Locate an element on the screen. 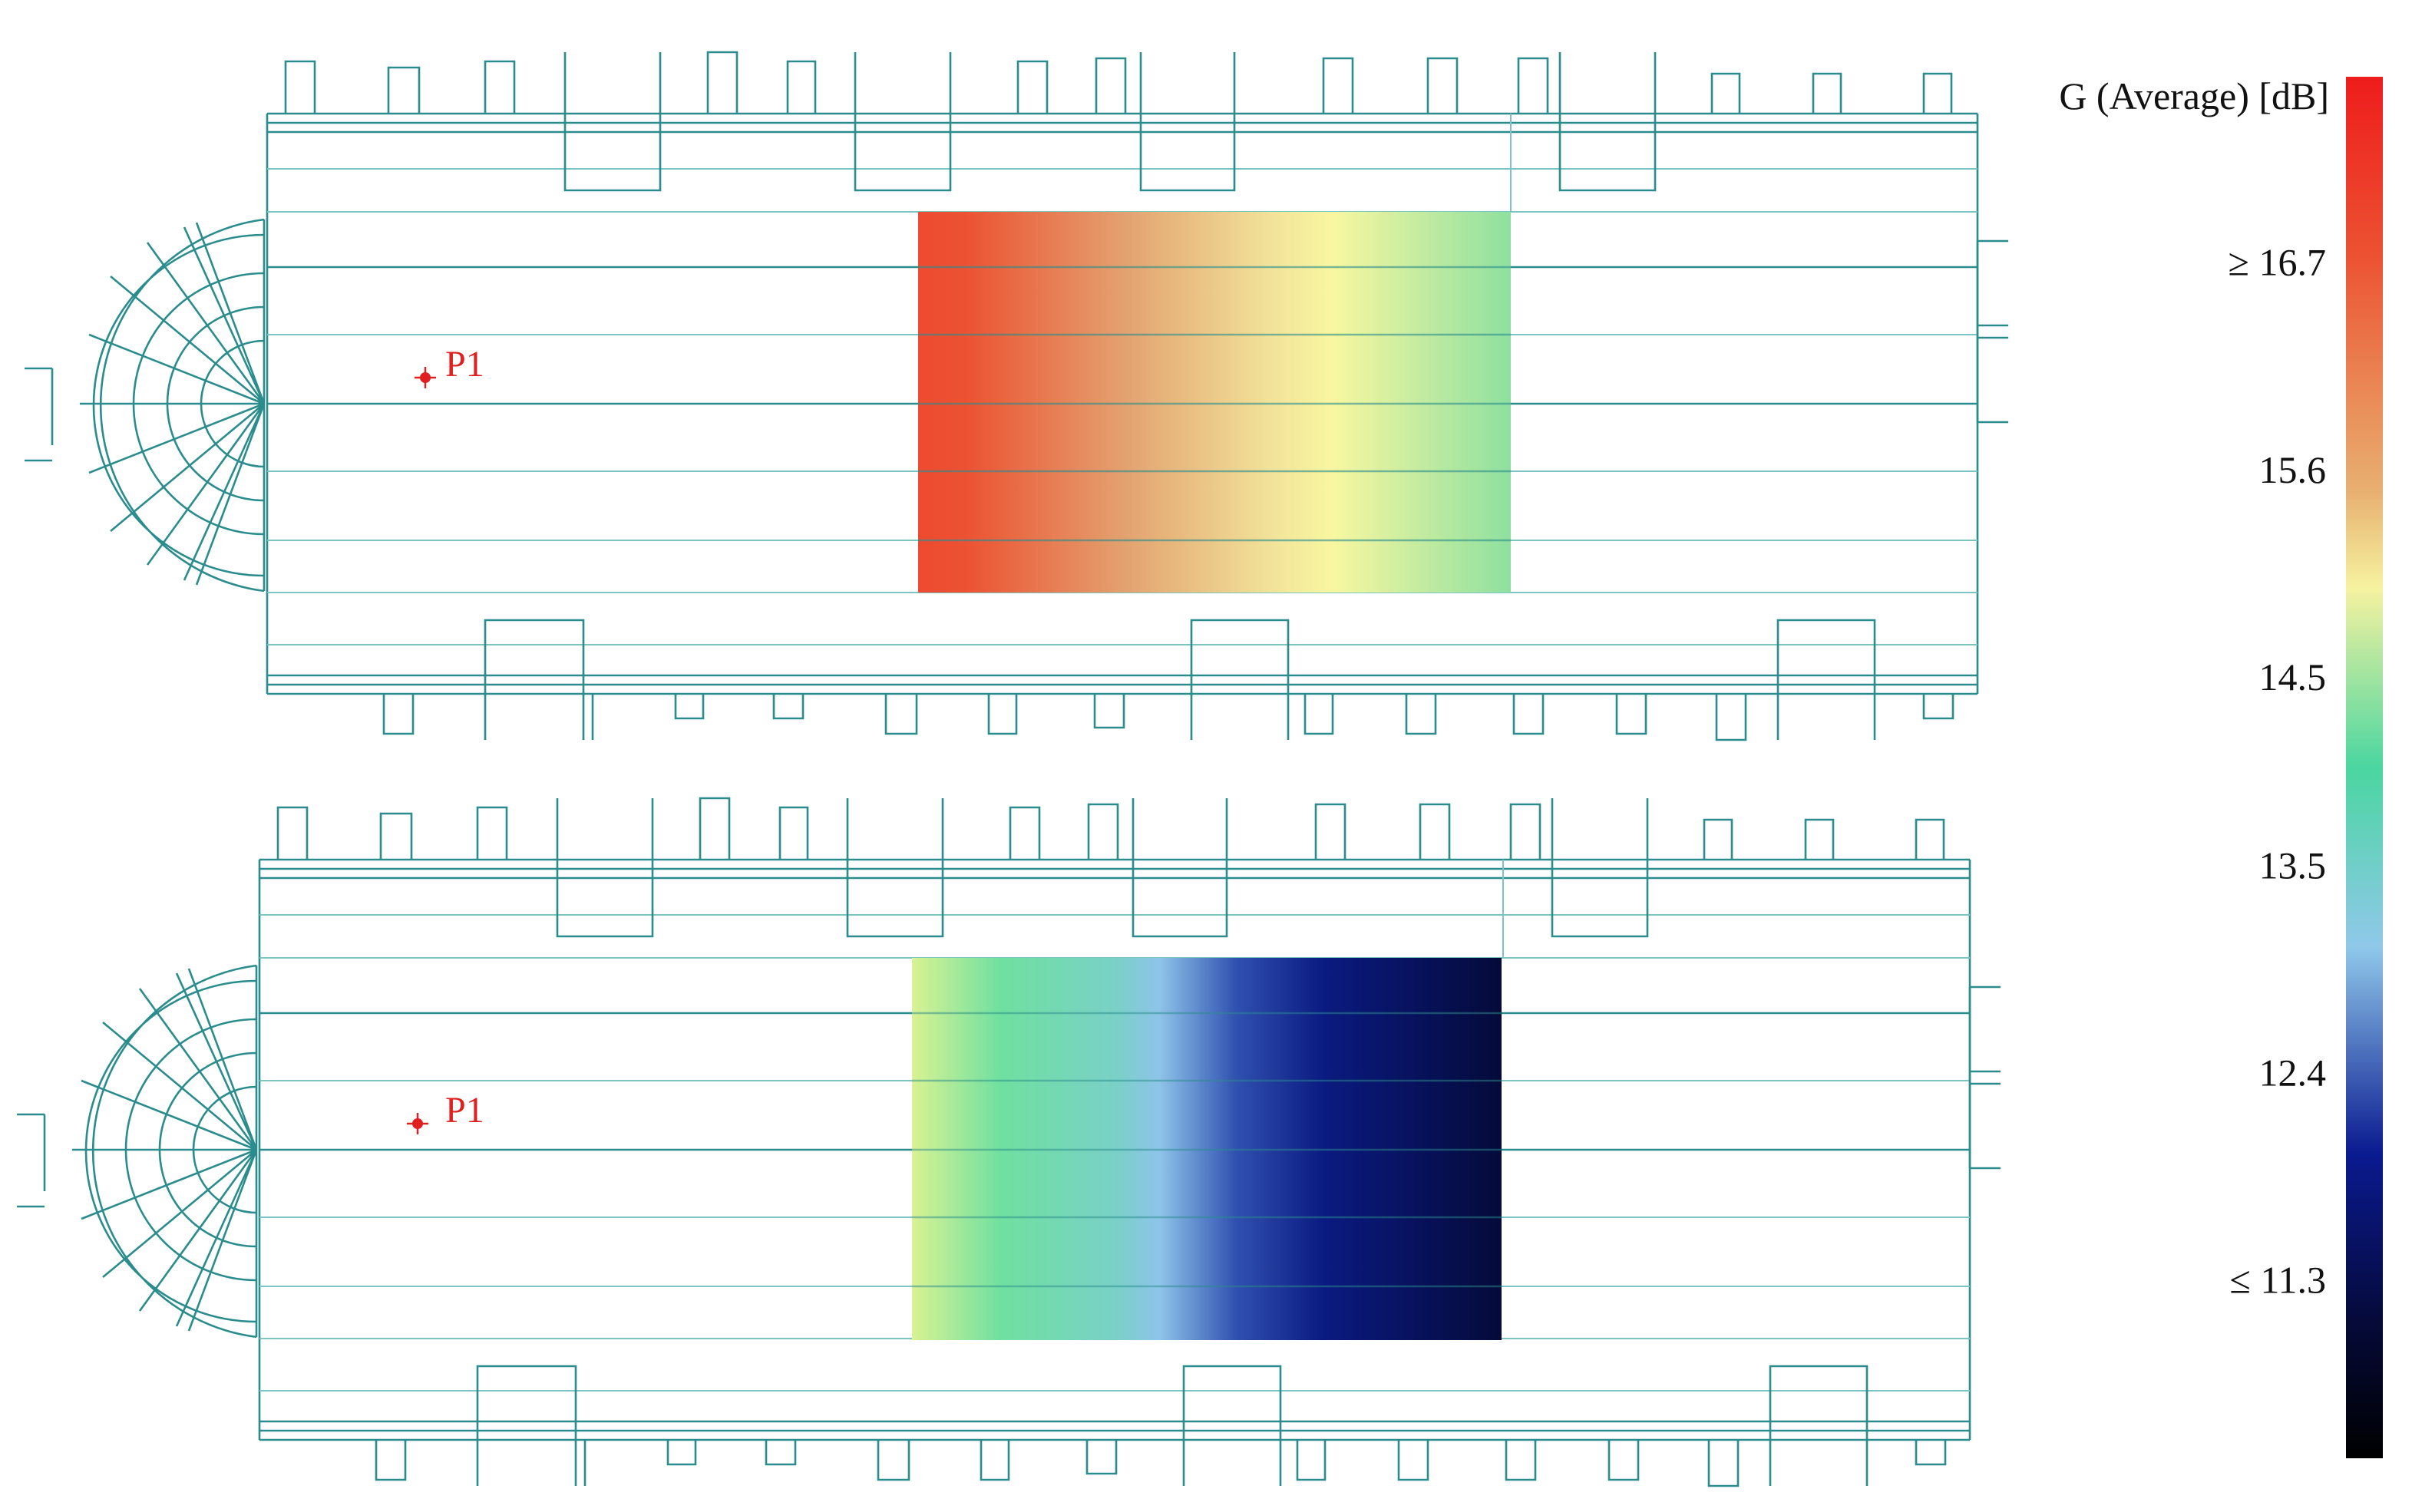 Image resolution: width=2412 pixels, height=1512 pixels. heatmap-top is located at coordinates (1214, 402).